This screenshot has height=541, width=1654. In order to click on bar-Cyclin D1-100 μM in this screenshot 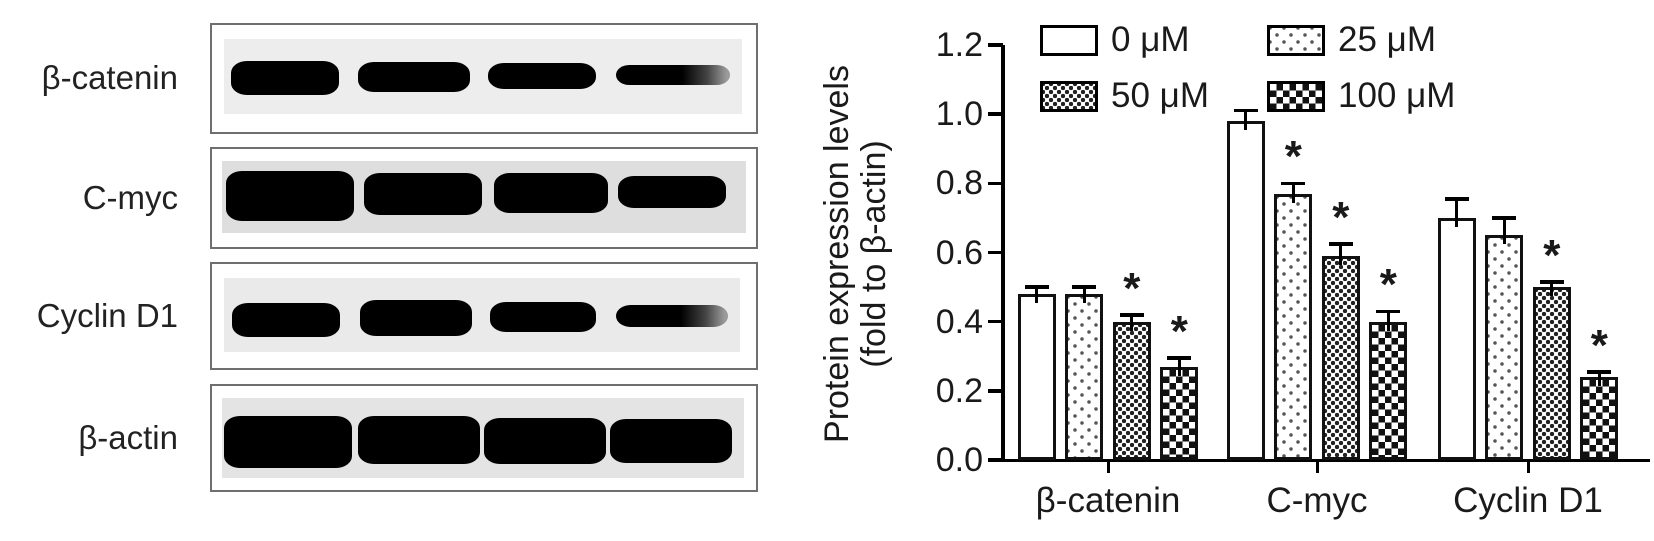, I will do `click(1599, 418)`.